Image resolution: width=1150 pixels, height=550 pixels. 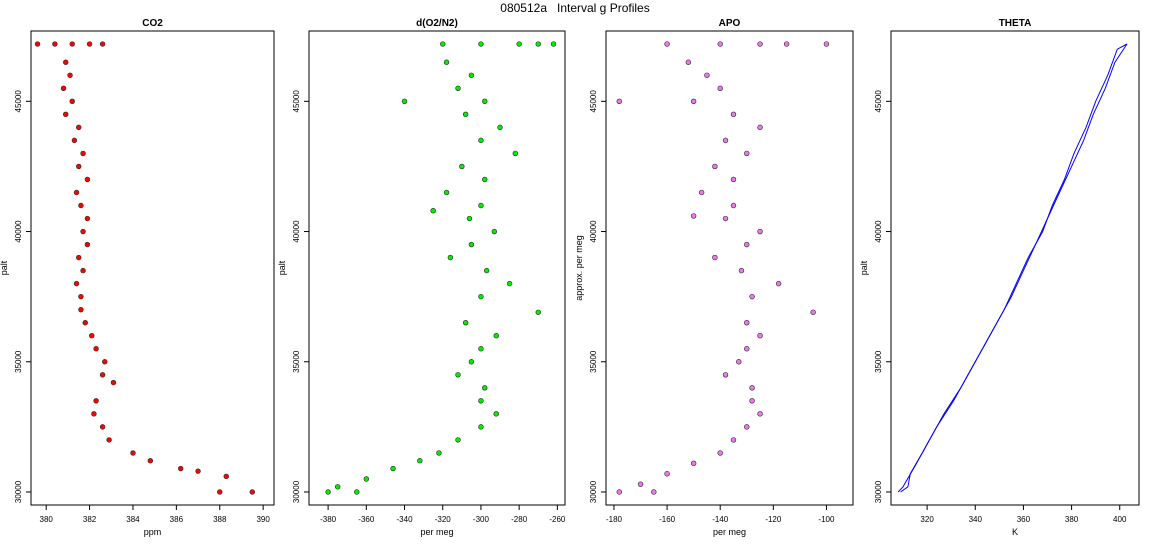 I want to click on panel-title: d(O2/N2), so click(x=437, y=23).